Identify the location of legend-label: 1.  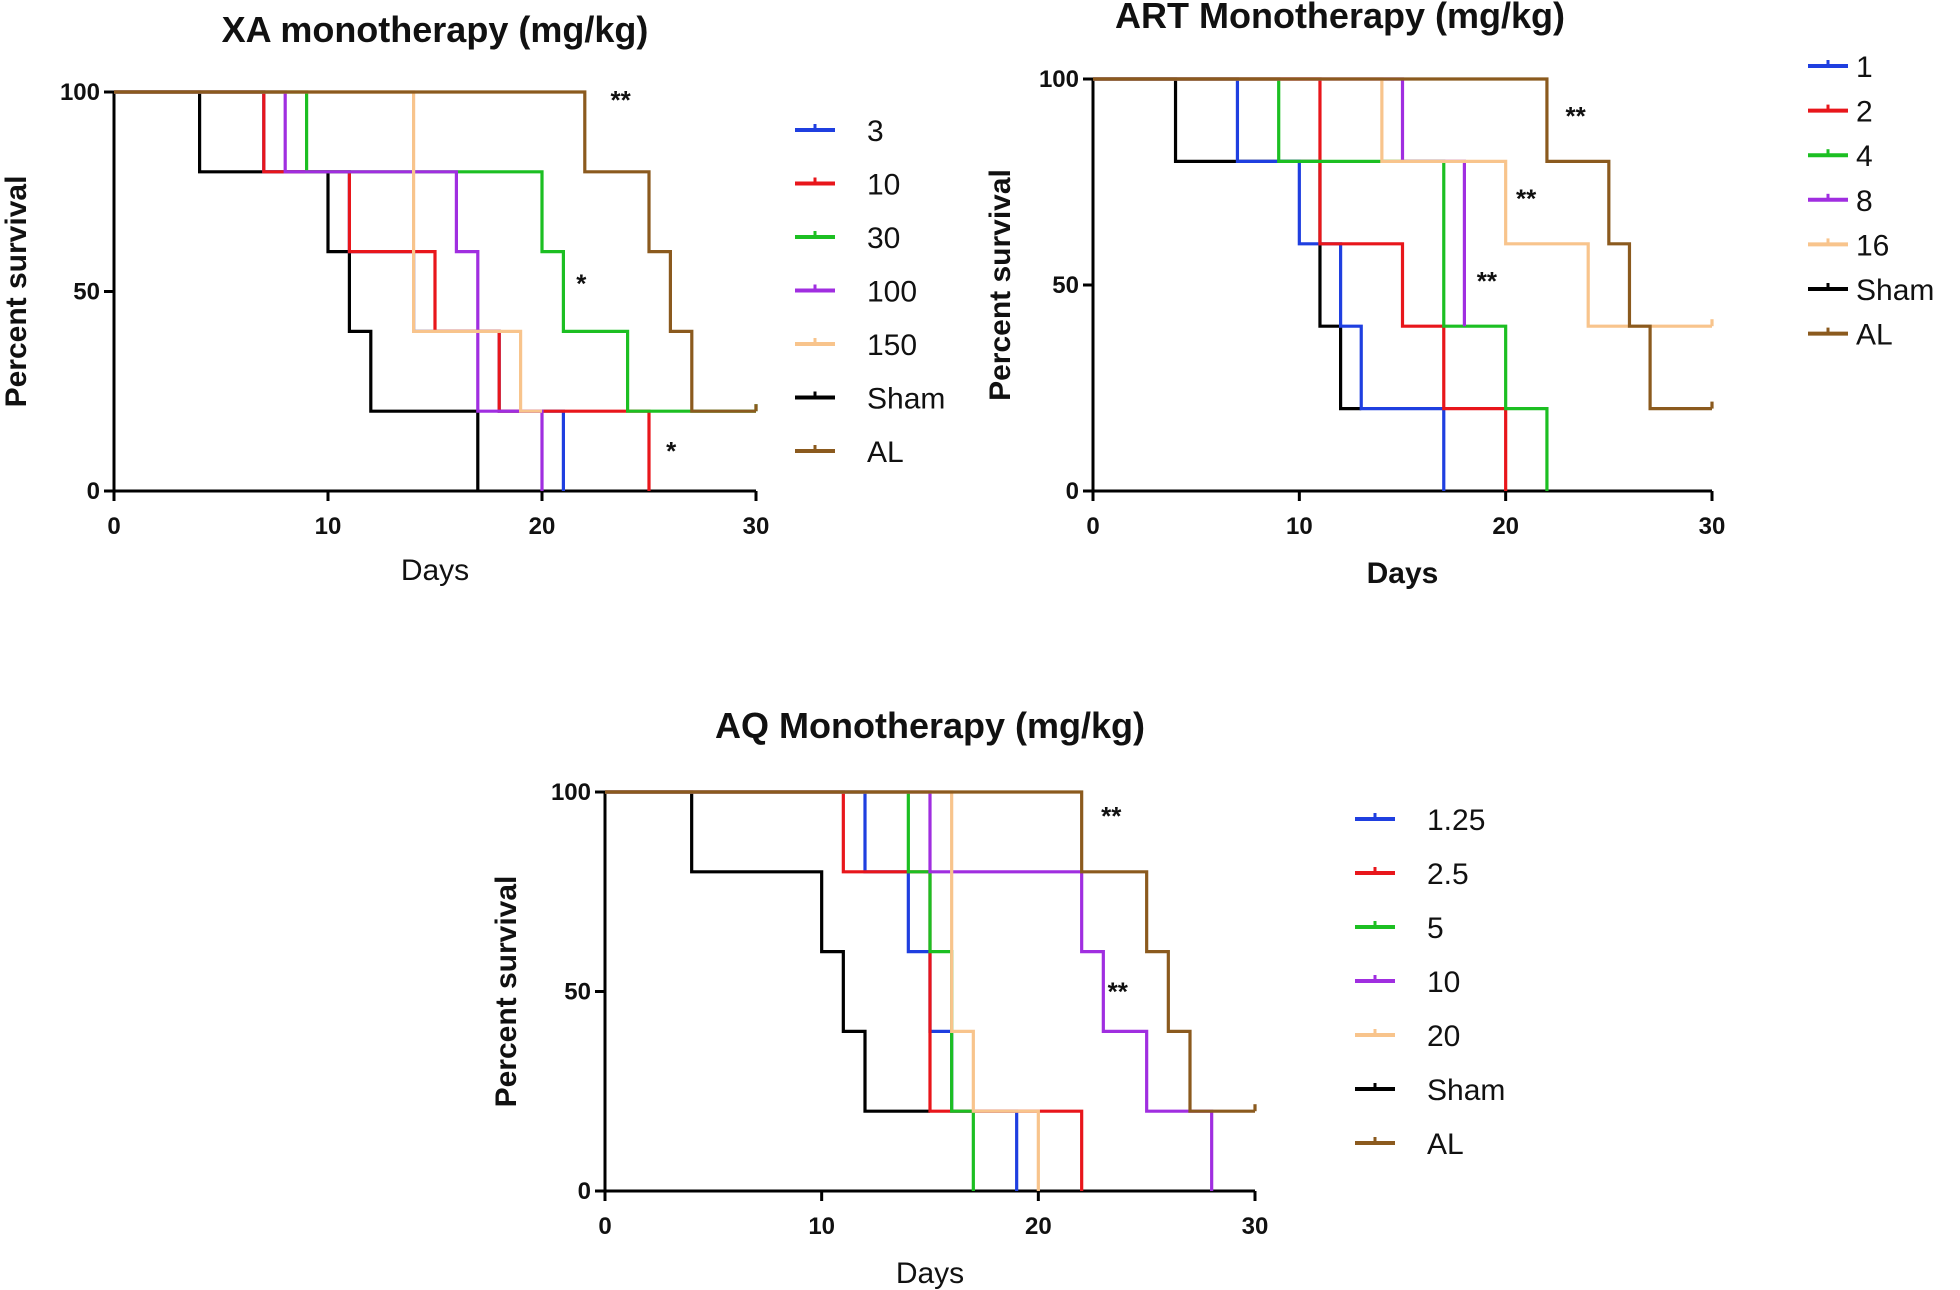
(1864, 67).